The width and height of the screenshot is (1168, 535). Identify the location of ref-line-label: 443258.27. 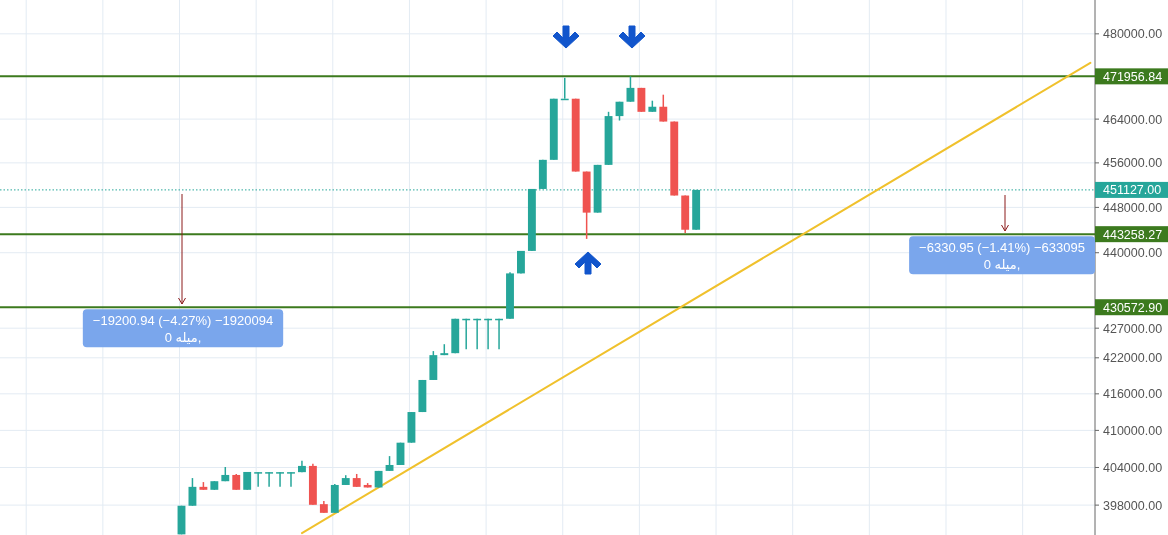
(1133, 234).